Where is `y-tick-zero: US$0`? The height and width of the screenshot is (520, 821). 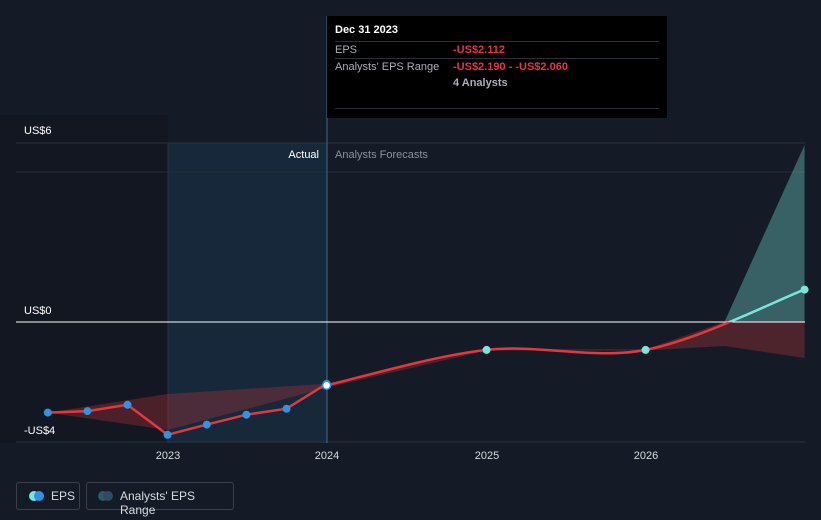 y-tick-zero: US$0 is located at coordinates (38, 311).